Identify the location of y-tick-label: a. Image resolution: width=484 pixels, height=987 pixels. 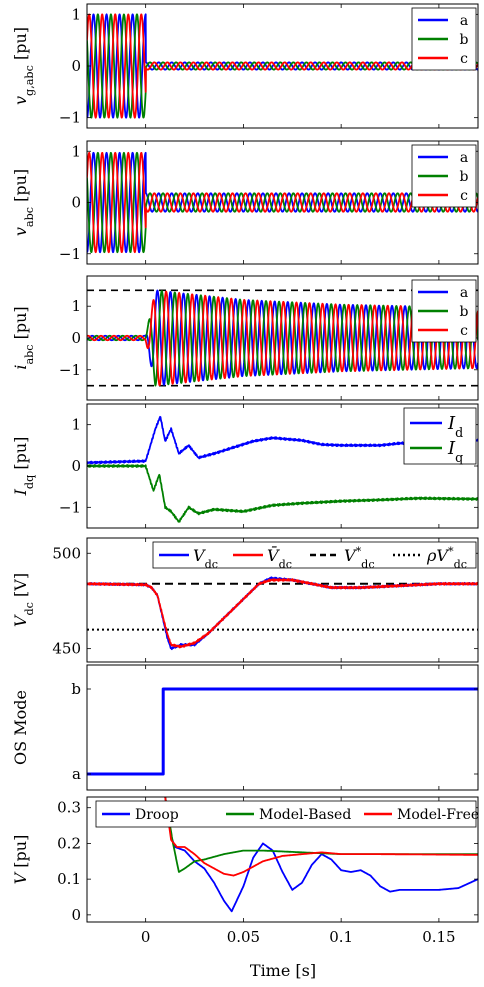
(76, 774).